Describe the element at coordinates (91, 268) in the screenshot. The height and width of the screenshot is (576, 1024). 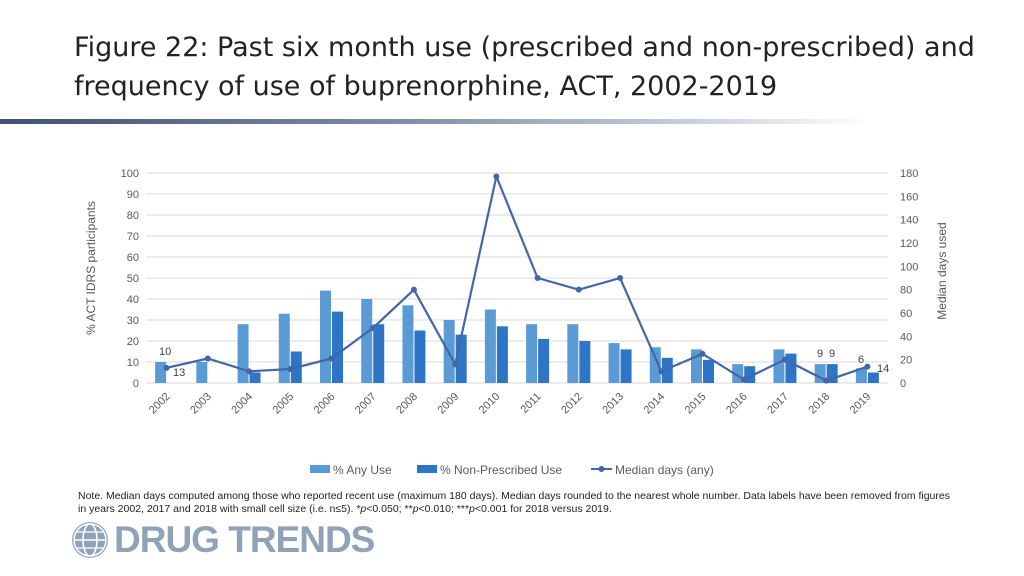
I see `y-axis-title: % ACT IDRS participants` at that location.